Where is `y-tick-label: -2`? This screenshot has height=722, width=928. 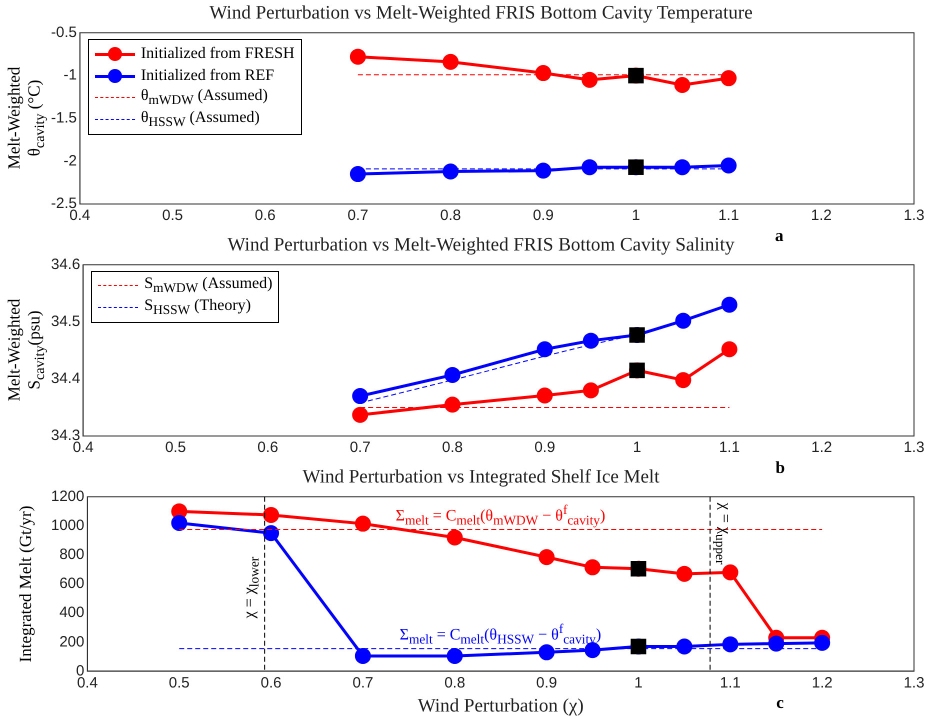
y-tick-label: -2 is located at coordinates (70, 161).